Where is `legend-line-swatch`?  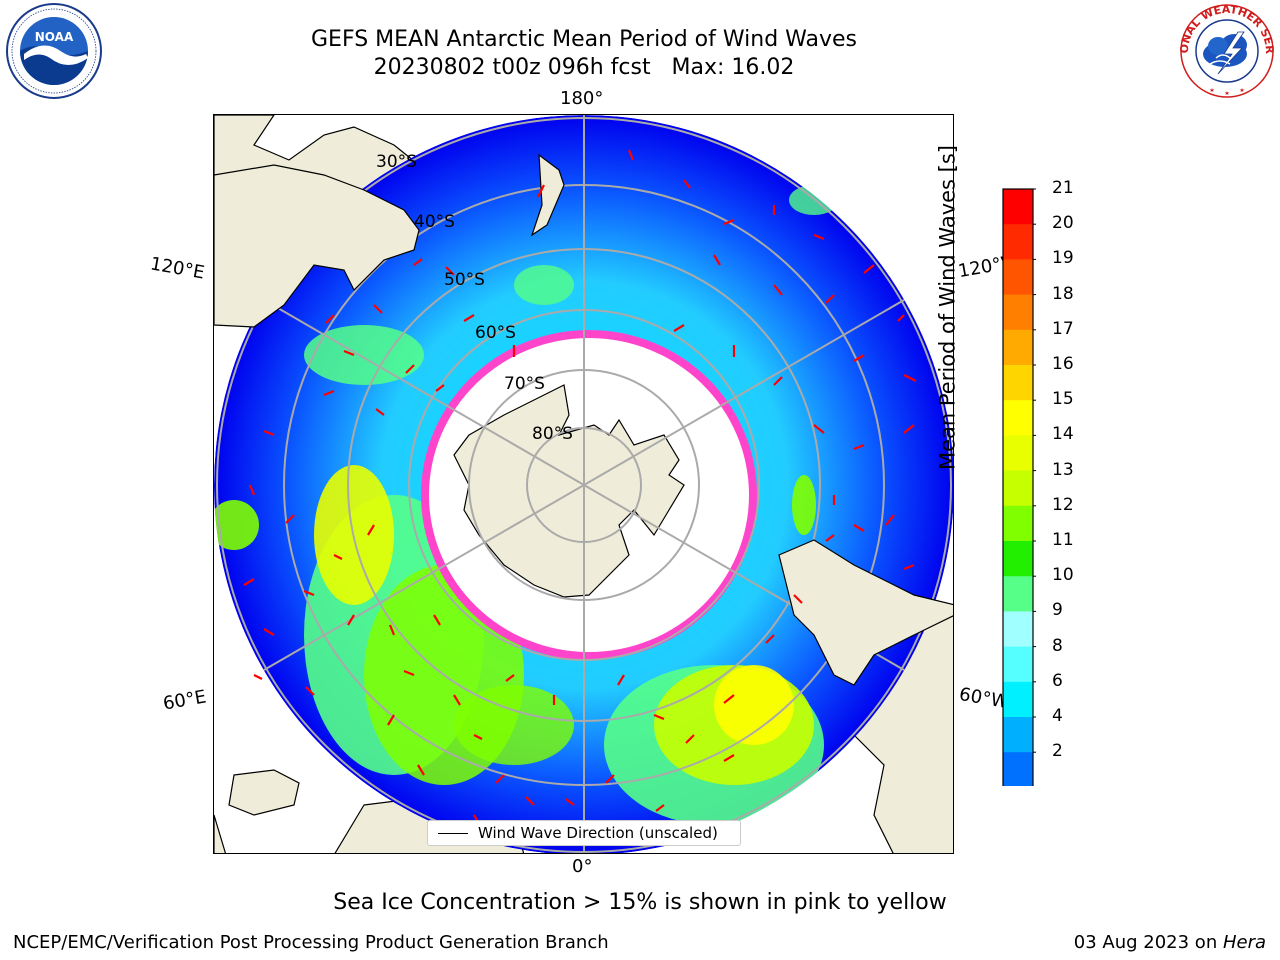
legend-line-swatch is located at coordinates (453, 833).